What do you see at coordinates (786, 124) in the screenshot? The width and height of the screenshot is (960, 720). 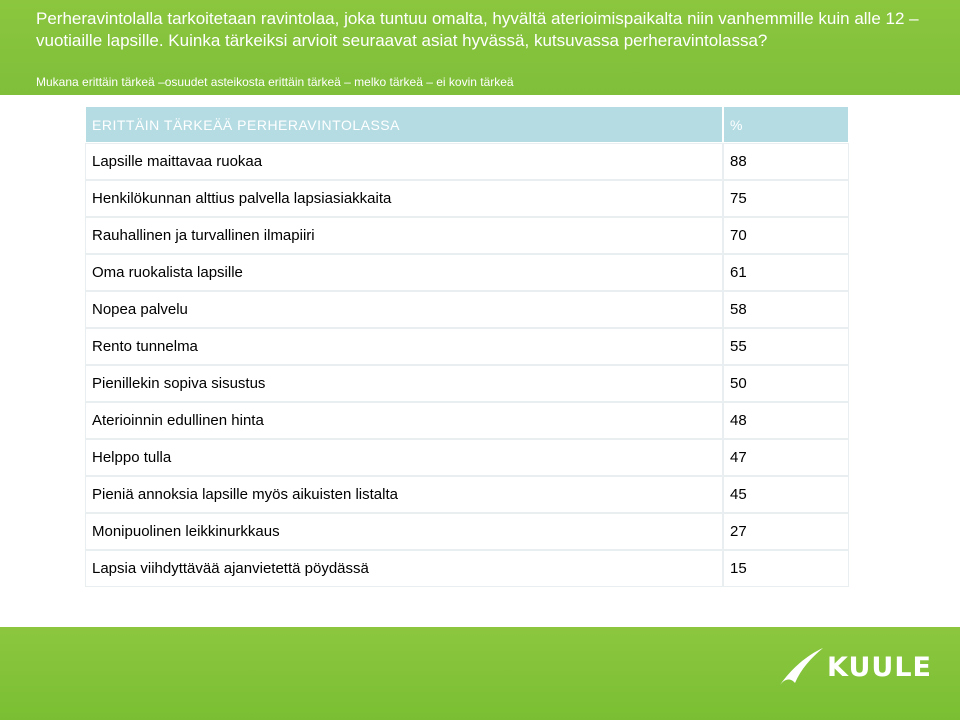 I see `column-header-percent: %` at bounding box center [786, 124].